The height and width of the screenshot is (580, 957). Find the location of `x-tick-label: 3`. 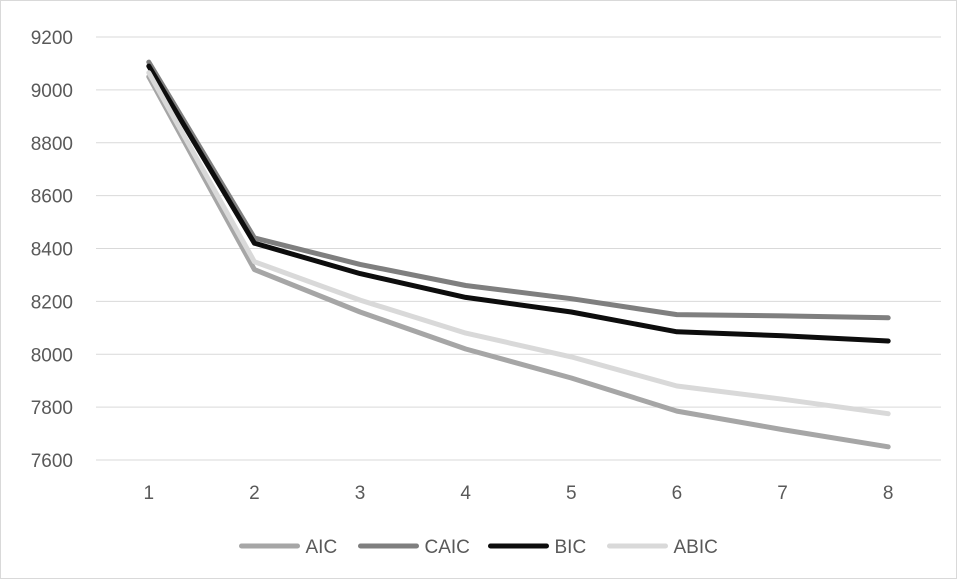

x-tick-label: 3 is located at coordinates (360, 493).